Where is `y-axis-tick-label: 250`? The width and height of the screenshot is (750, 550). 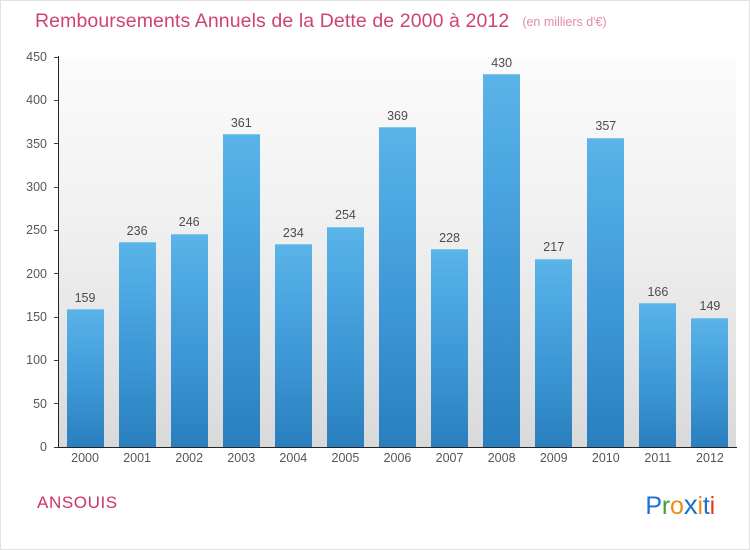 y-axis-tick-label: 250 is located at coordinates (36, 230).